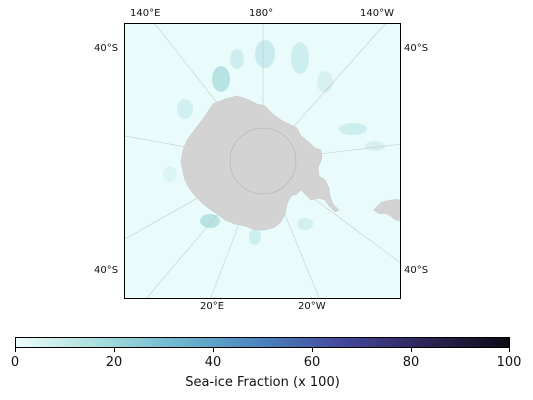 The image size is (533, 400). Describe the element at coordinates (212, 306) in the screenshot. I see `label-bottom-20e: 20°E` at that location.